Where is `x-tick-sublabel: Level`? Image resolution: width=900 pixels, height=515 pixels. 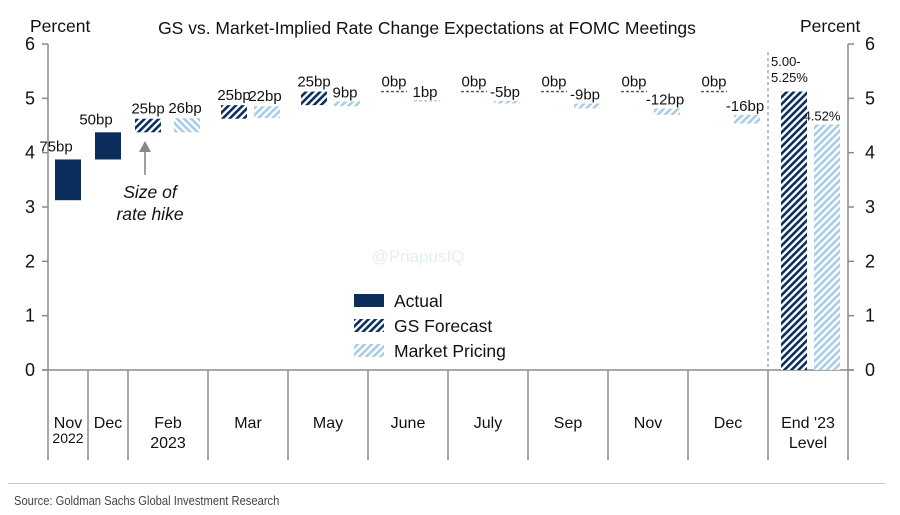
x-tick-sublabel: Level is located at coordinates (808, 443).